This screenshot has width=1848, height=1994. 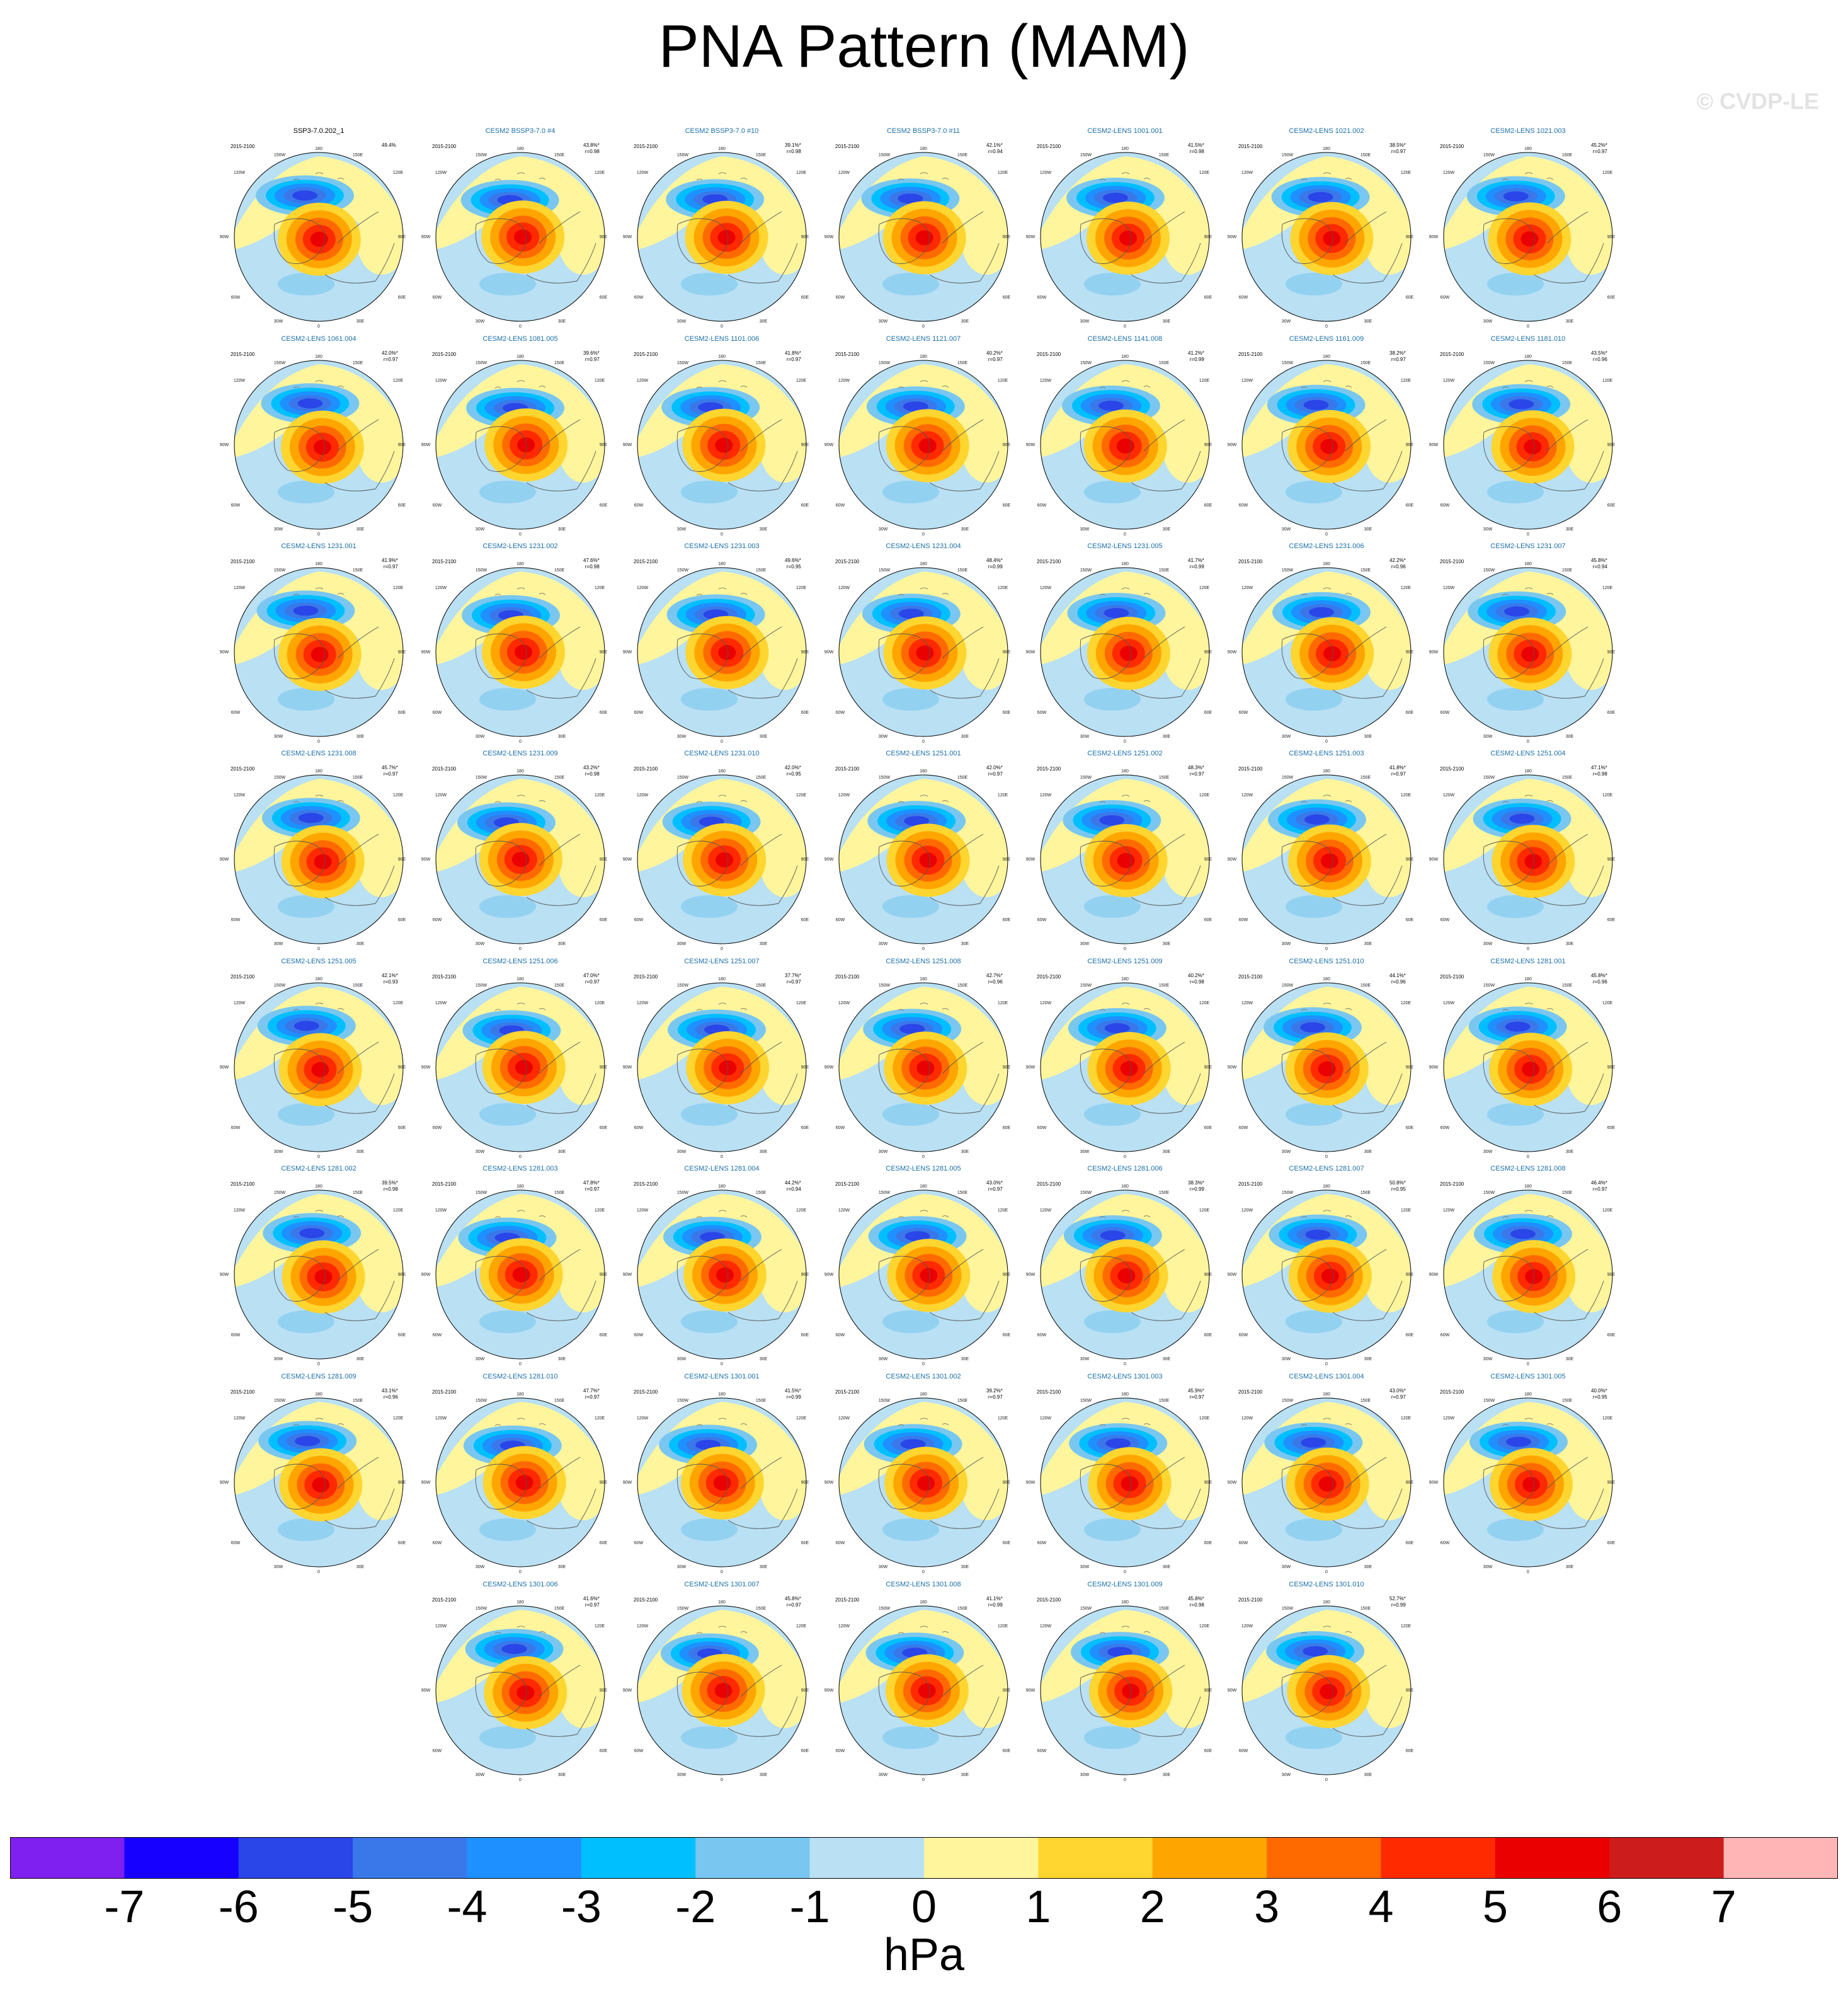 I want to click on panel-title: CESM2-LENS 1251.001, so click(x=923, y=753).